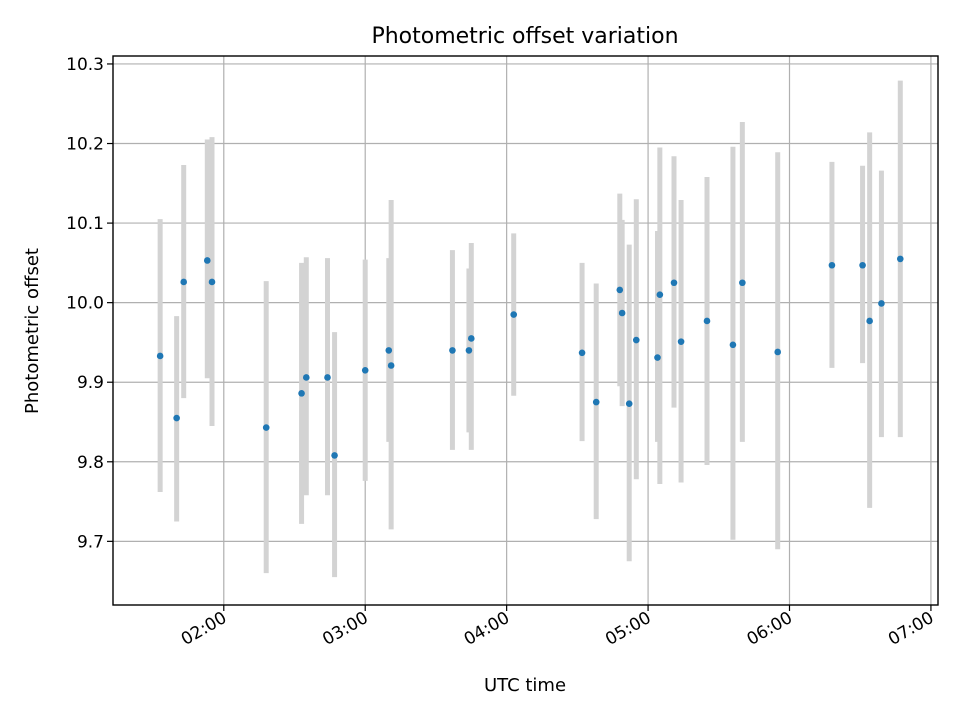  What do you see at coordinates (345, 629) in the screenshot?
I see `x-tick-label: 03:00` at bounding box center [345, 629].